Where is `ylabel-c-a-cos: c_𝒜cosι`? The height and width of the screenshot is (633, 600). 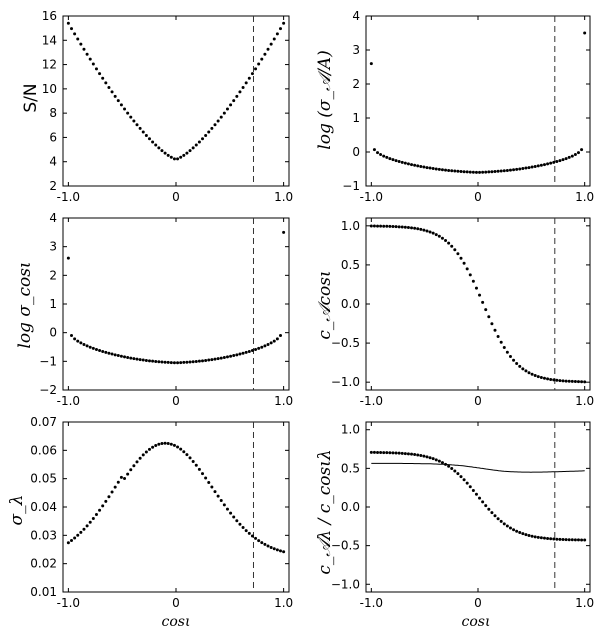
ylabel-c-a-cos: c_𝒜cosι is located at coordinates (325, 304).